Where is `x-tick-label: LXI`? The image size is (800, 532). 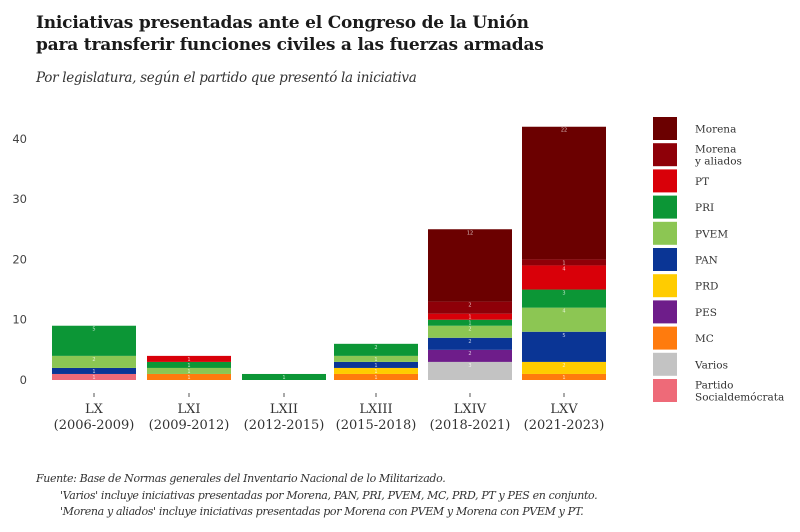 x-tick-label: LXI is located at coordinates (188, 409).